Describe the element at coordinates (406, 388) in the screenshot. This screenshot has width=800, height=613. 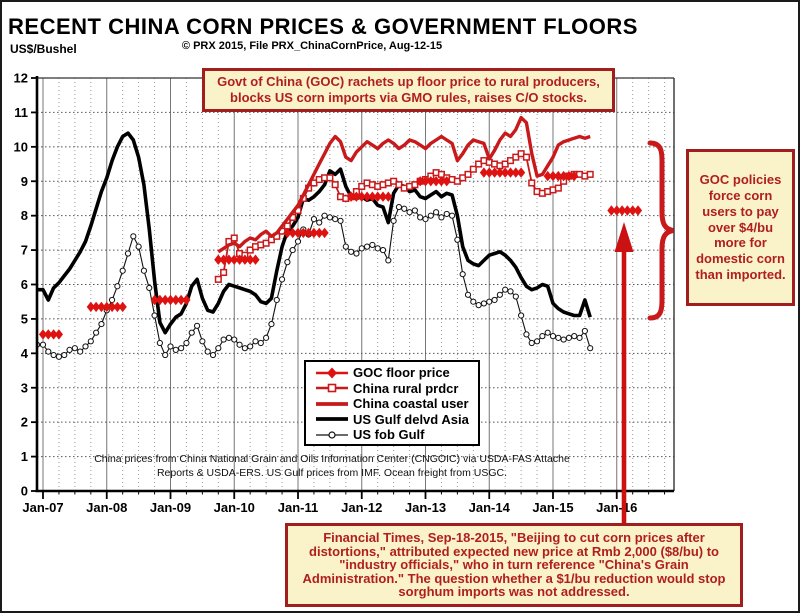
I see `legend-label: China rural prdcr` at that location.